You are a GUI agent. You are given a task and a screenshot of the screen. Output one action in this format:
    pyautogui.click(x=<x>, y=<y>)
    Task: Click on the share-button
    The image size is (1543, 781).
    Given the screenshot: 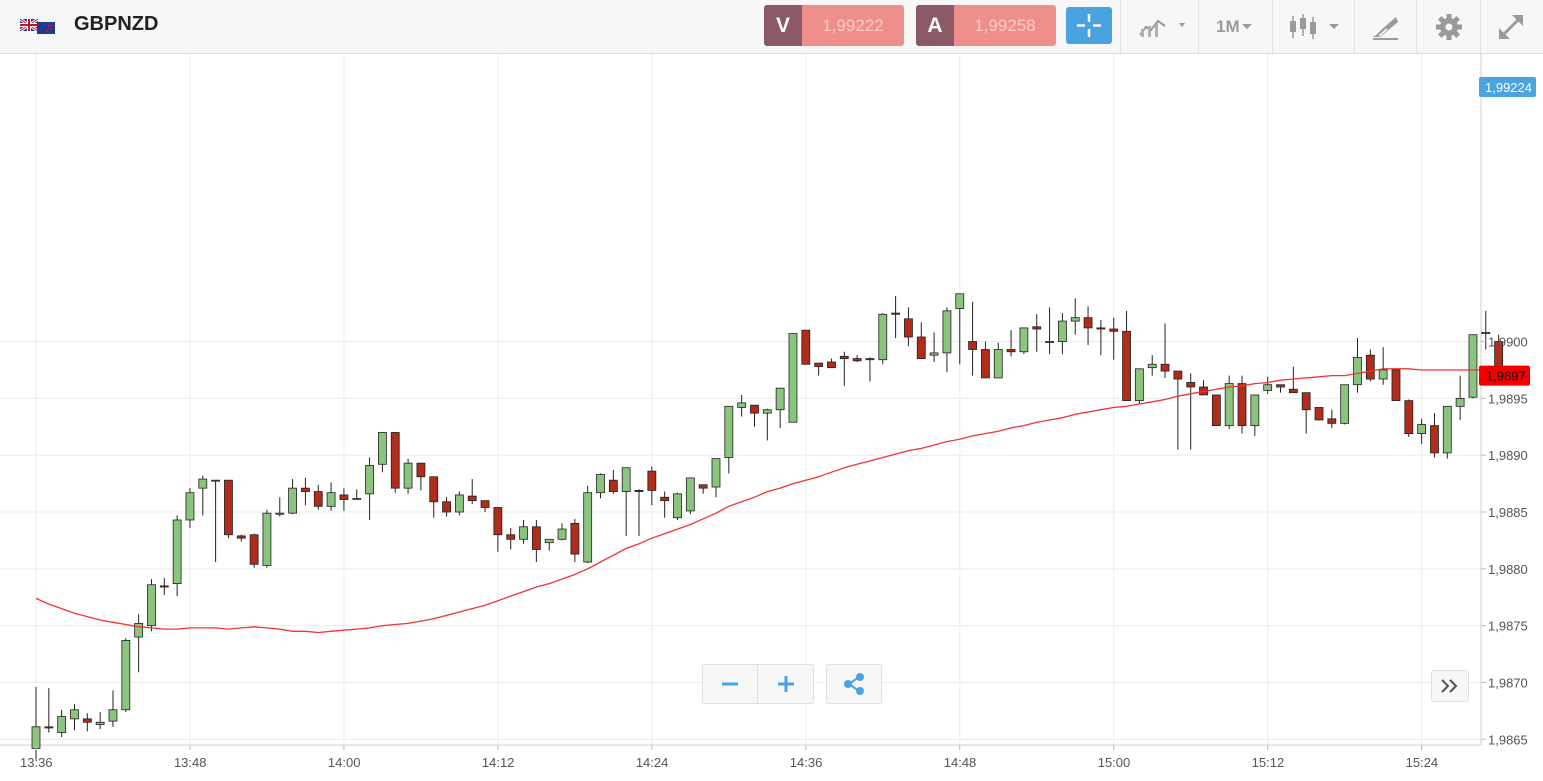 What is the action you would take?
    pyautogui.click(x=854, y=684)
    